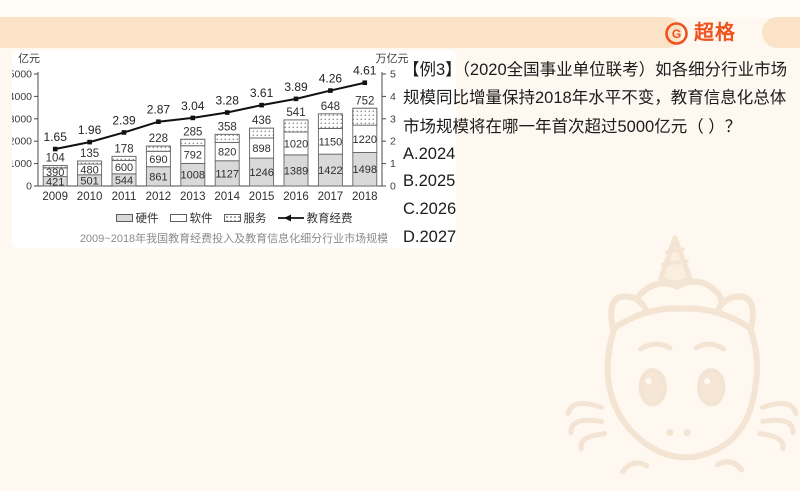 The image size is (800, 491). I want to click on svg-text: 5, so click(393, 75).